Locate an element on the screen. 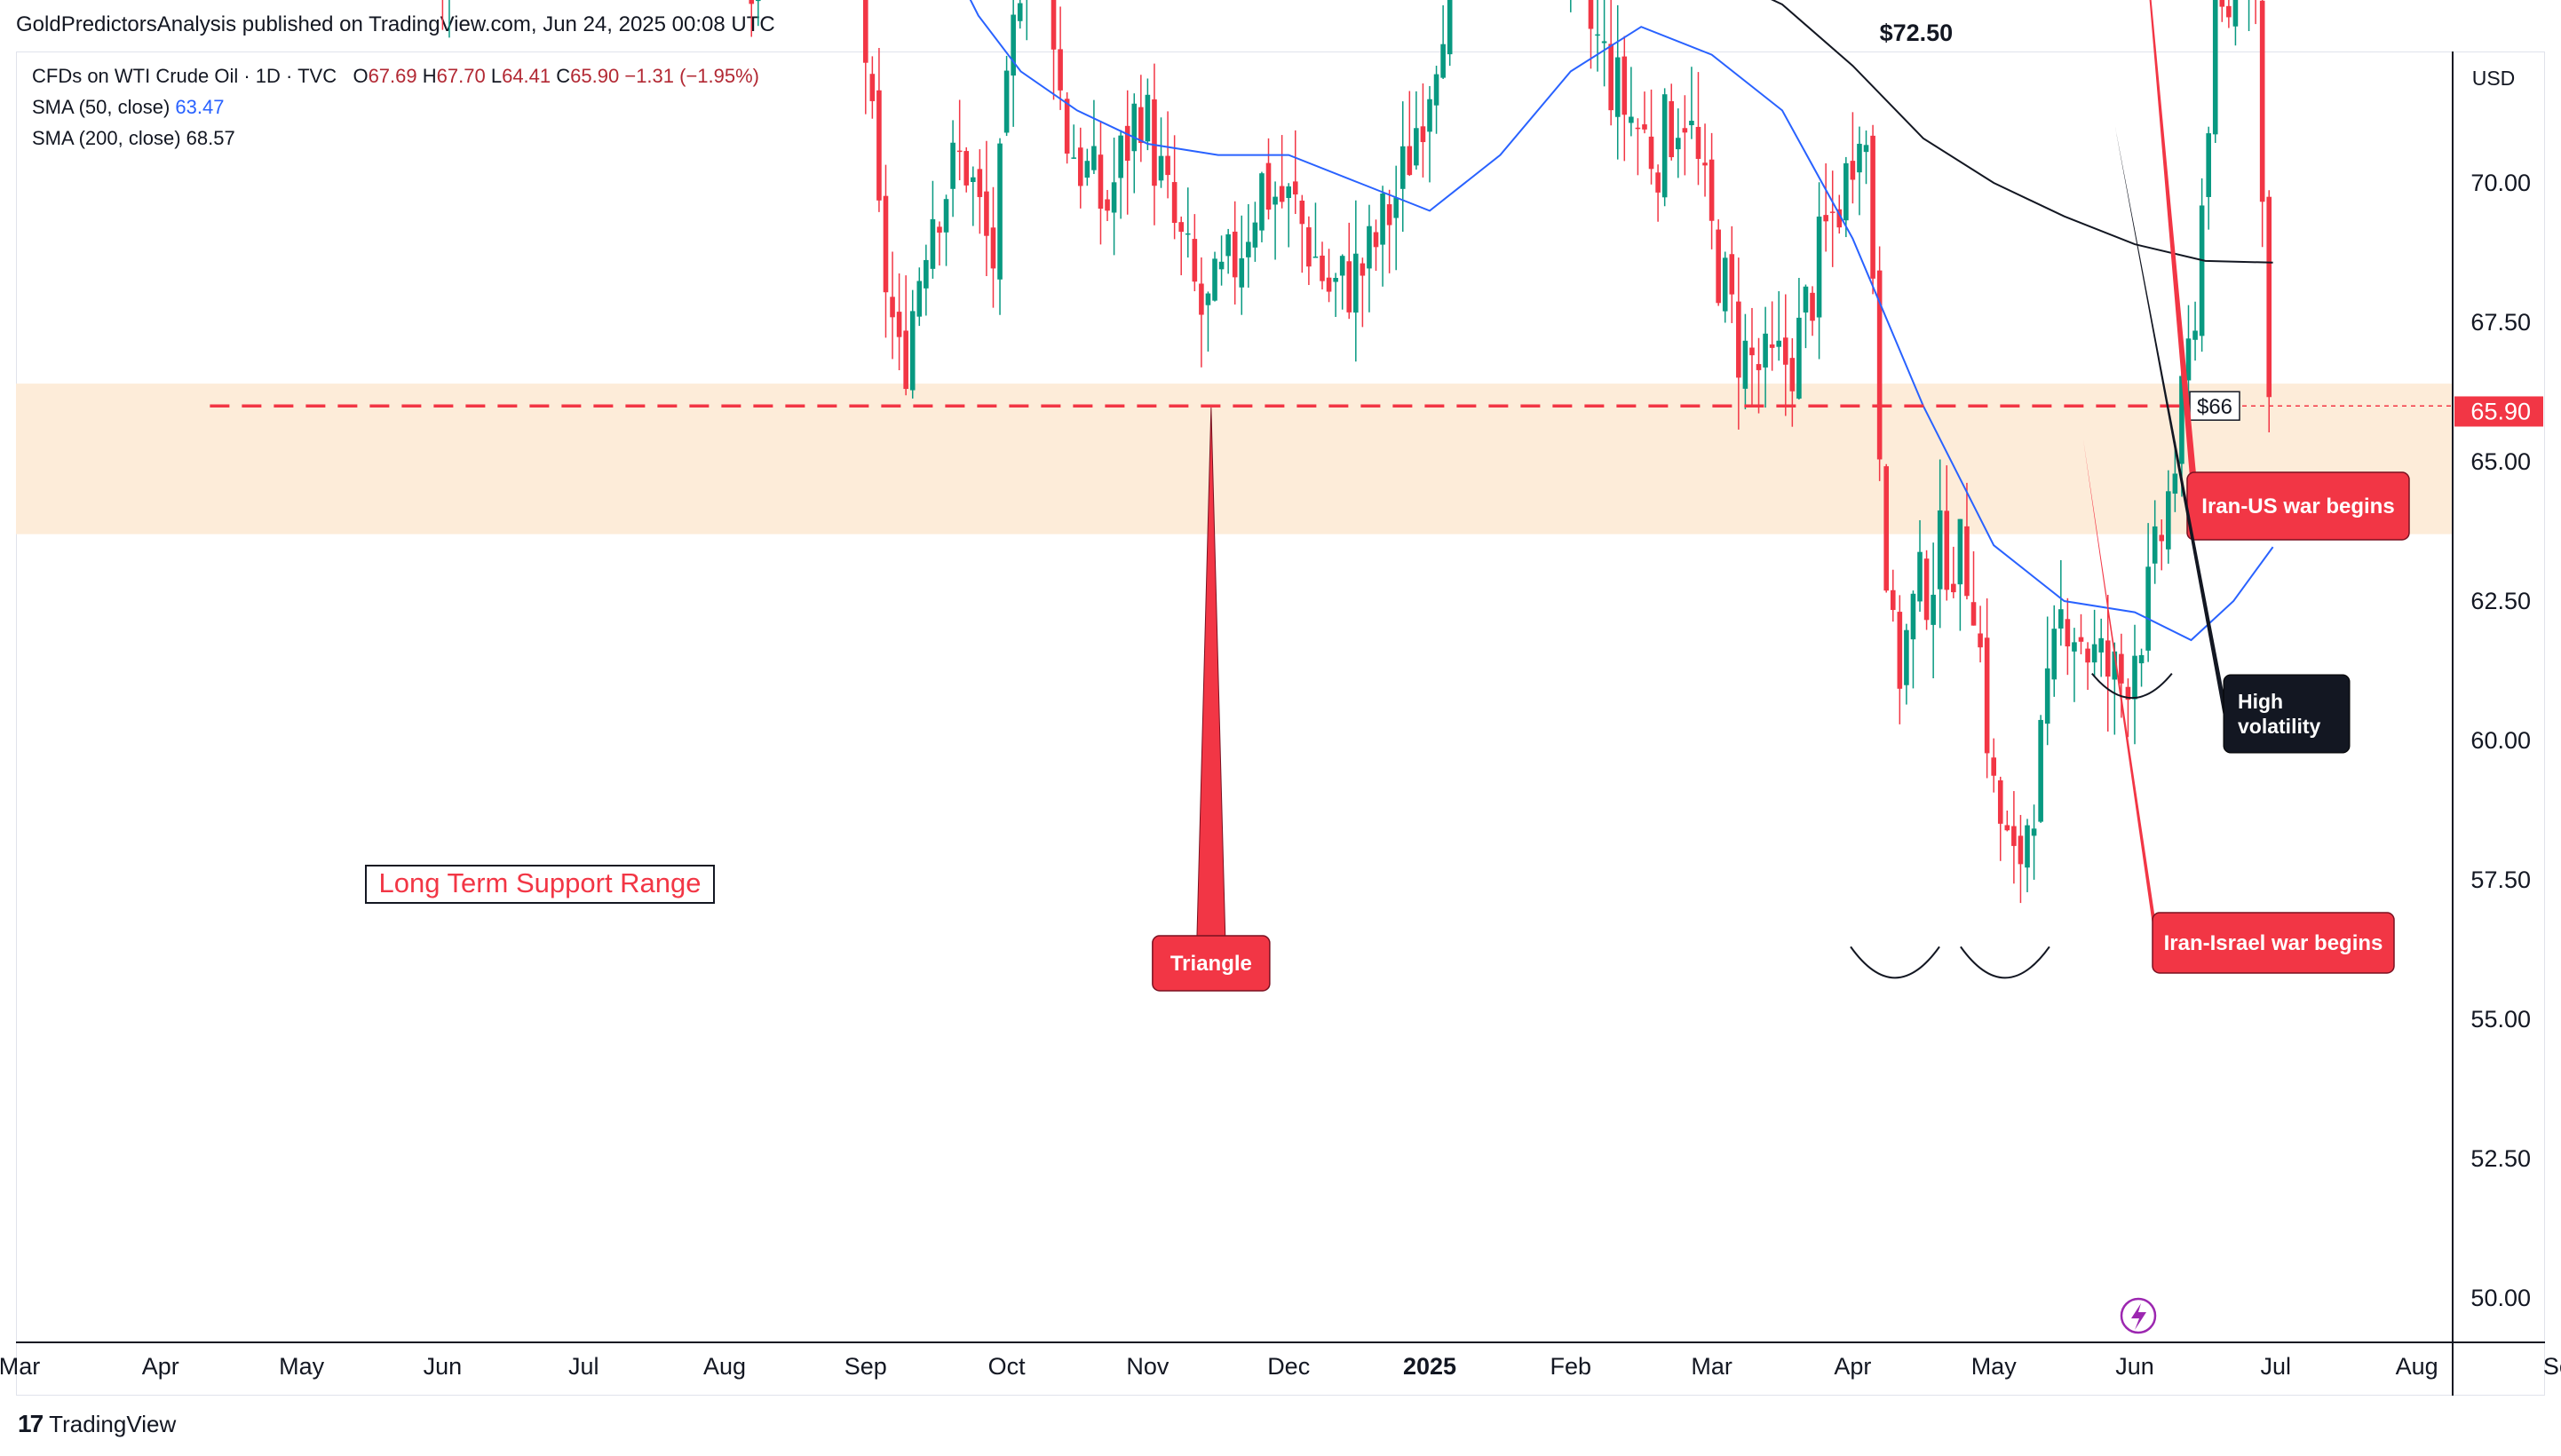 The width and height of the screenshot is (2561, 1456). time-tick-label: Jun is located at coordinates (443, 1366).